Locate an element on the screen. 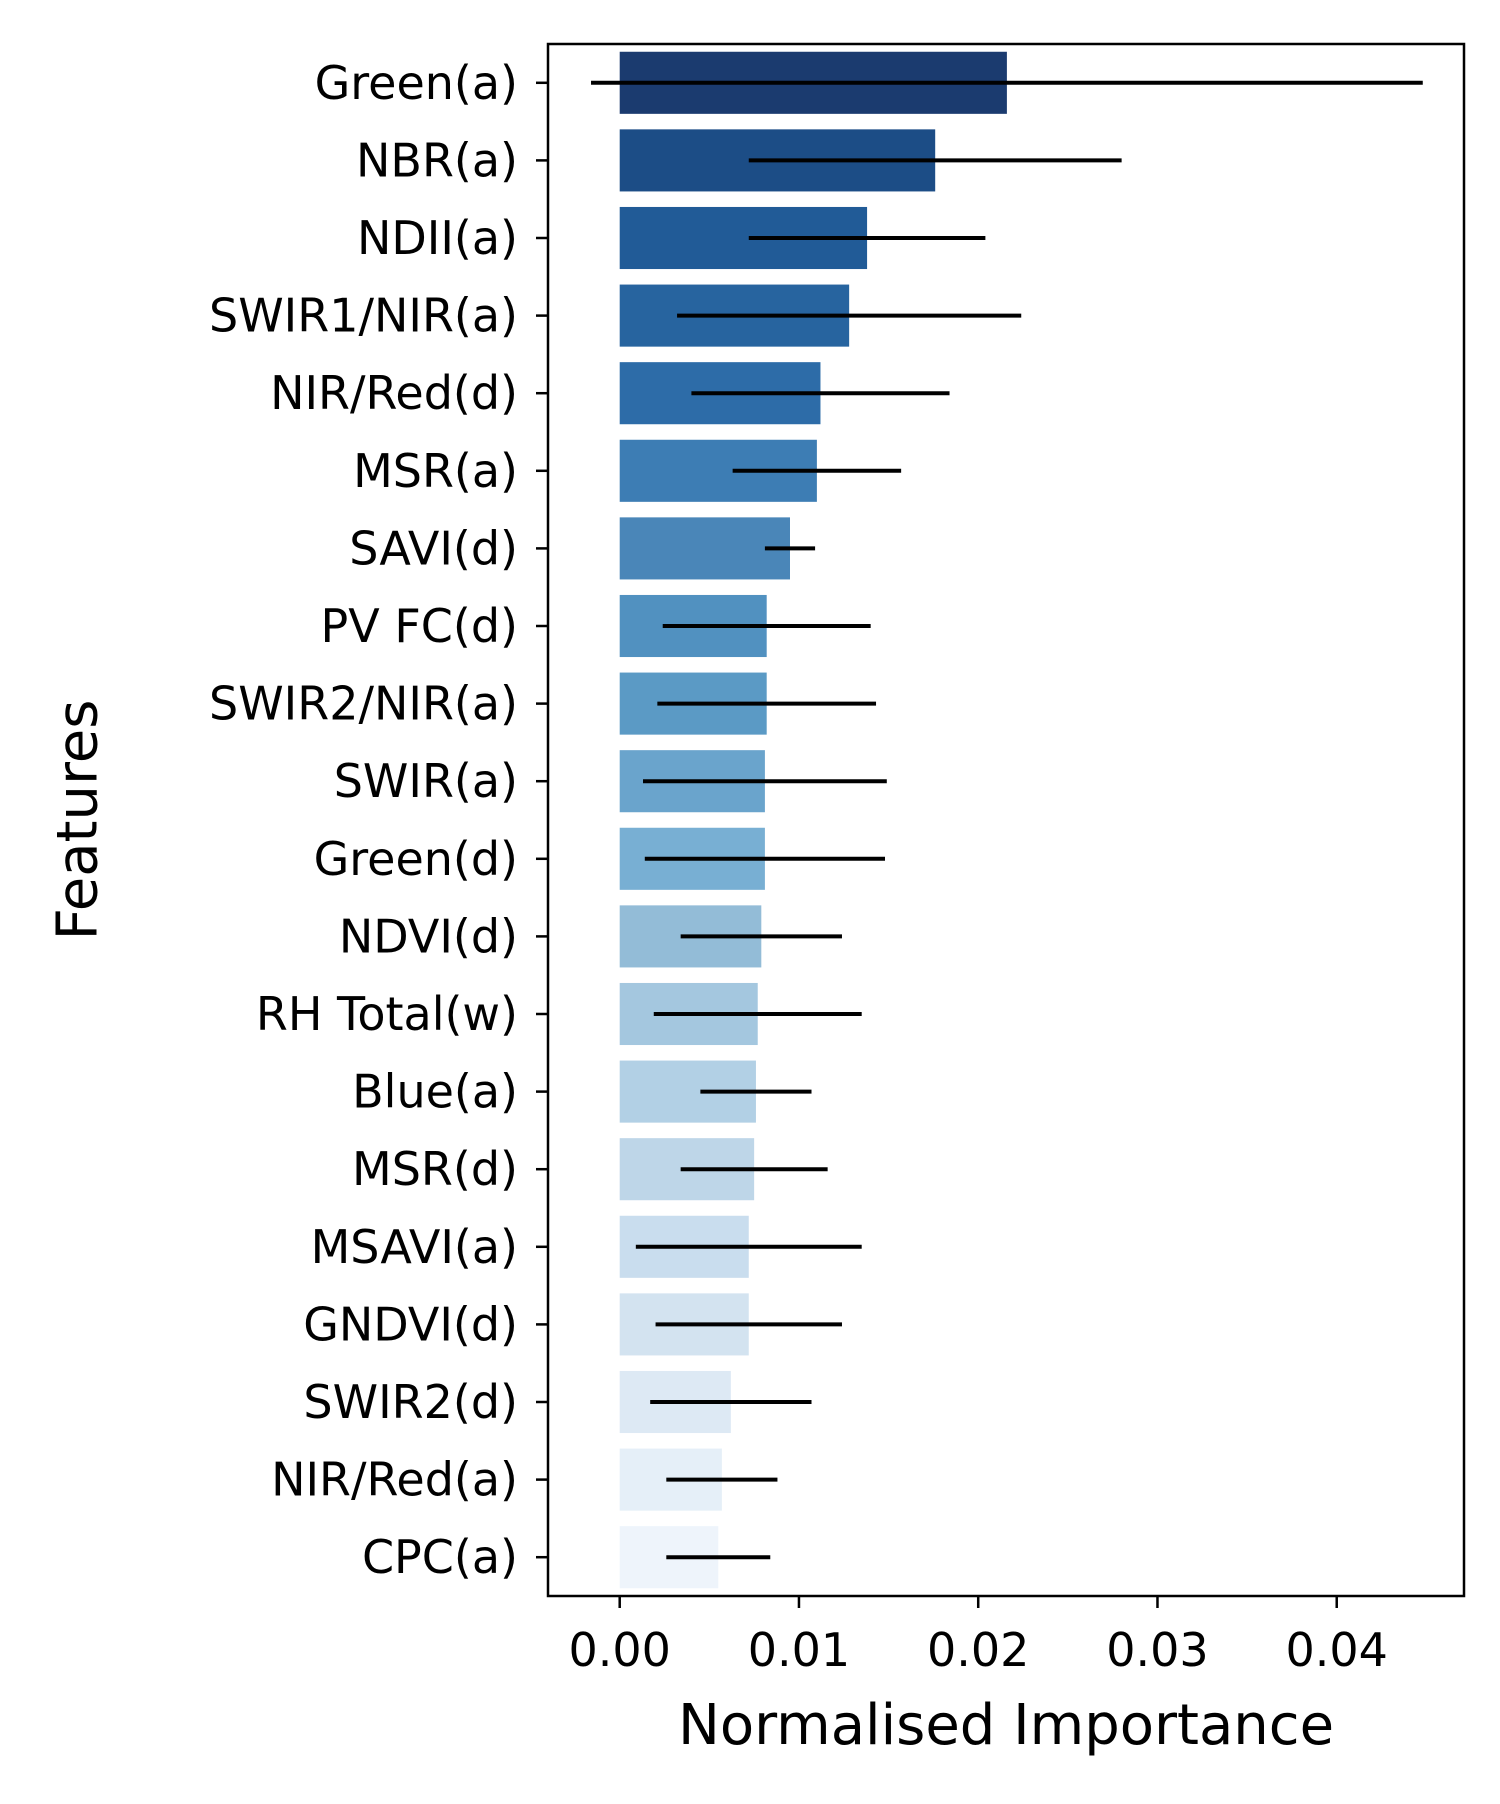 This screenshot has height=1804, width=1500. y-tick-label: Green(d) is located at coordinates (416, 859).